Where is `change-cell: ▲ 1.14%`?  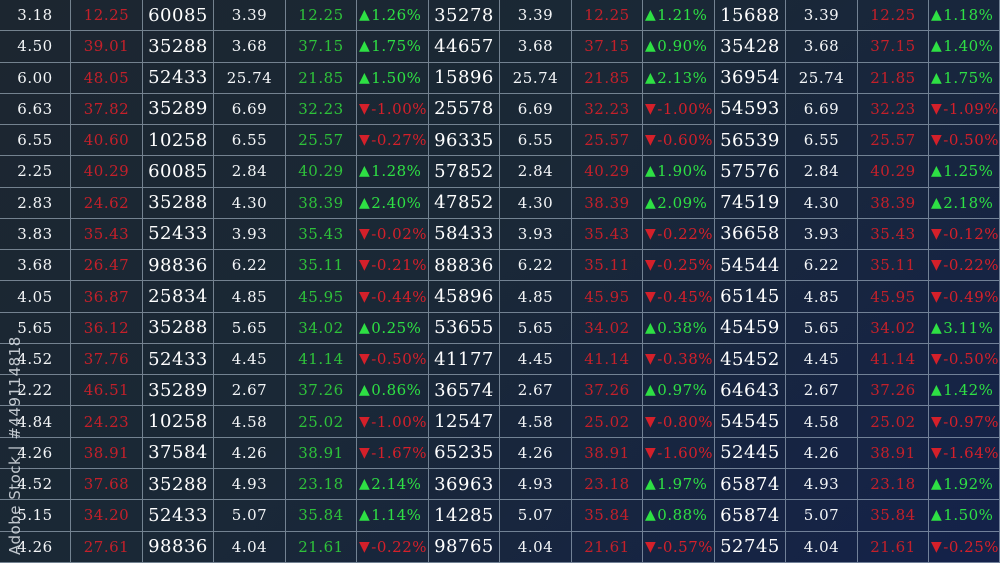
change-cell: ▲ 1.14% is located at coordinates (393, 516).